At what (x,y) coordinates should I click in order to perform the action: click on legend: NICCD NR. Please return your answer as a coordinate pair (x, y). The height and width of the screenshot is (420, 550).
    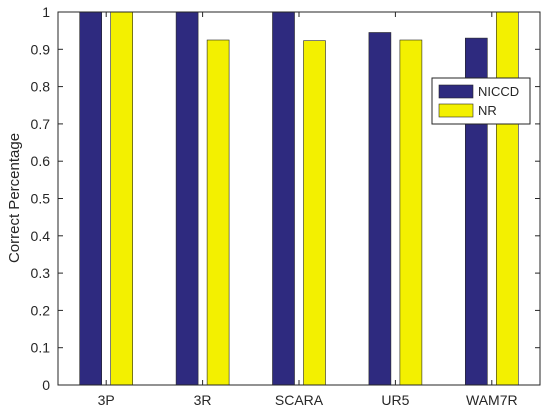
    Looking at the image, I should click on (481, 101).